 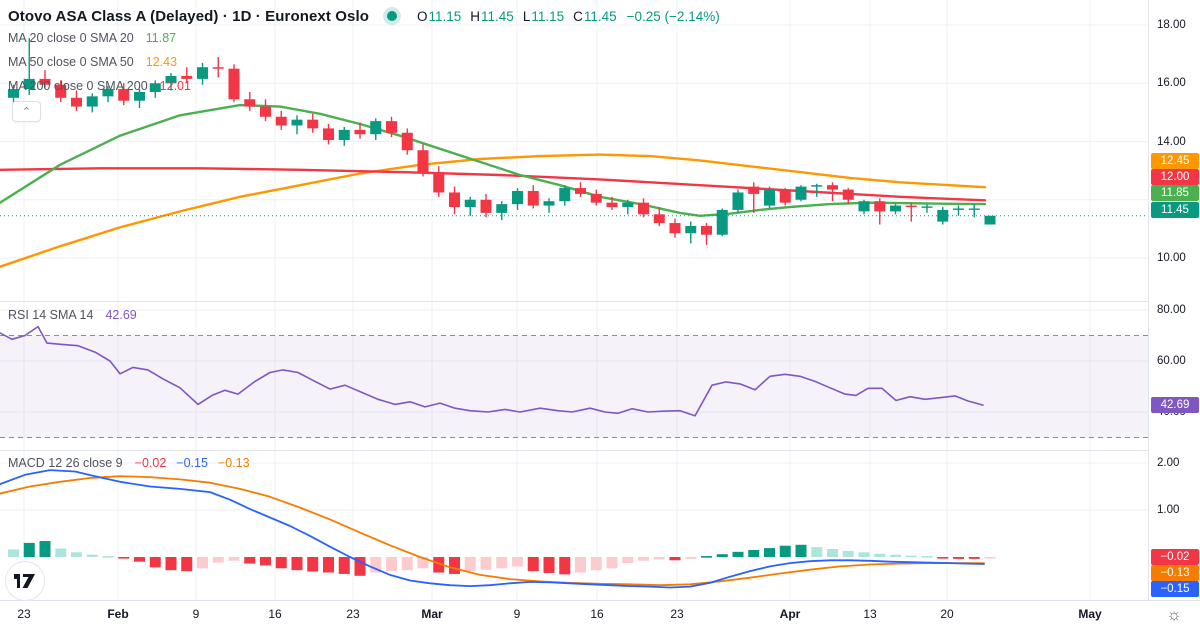 What do you see at coordinates (192, 463) in the screenshot?
I see `macd-legend-value: −0.15` at bounding box center [192, 463].